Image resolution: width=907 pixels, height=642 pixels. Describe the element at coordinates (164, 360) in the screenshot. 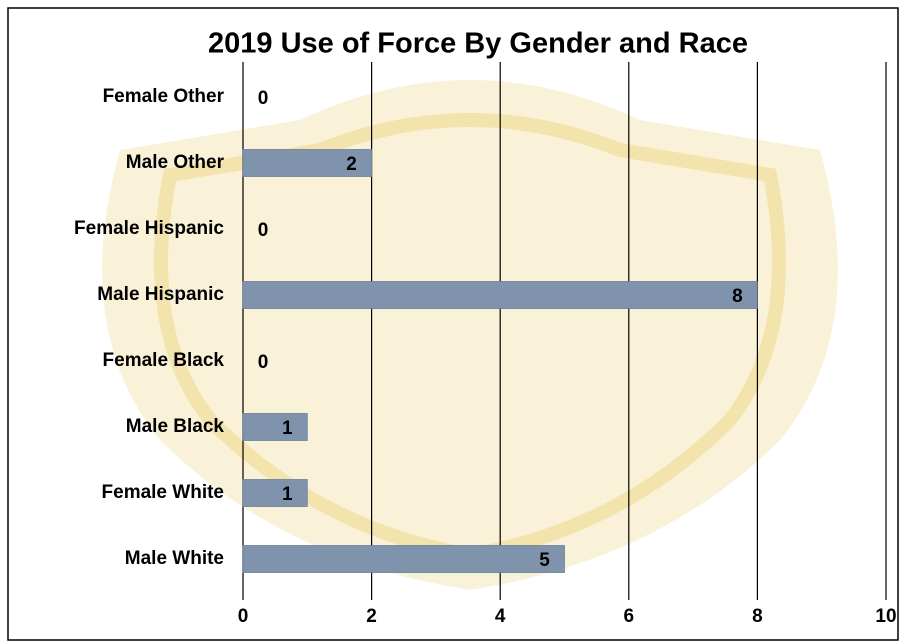

I see `y-tick-label: Female Black` at that location.